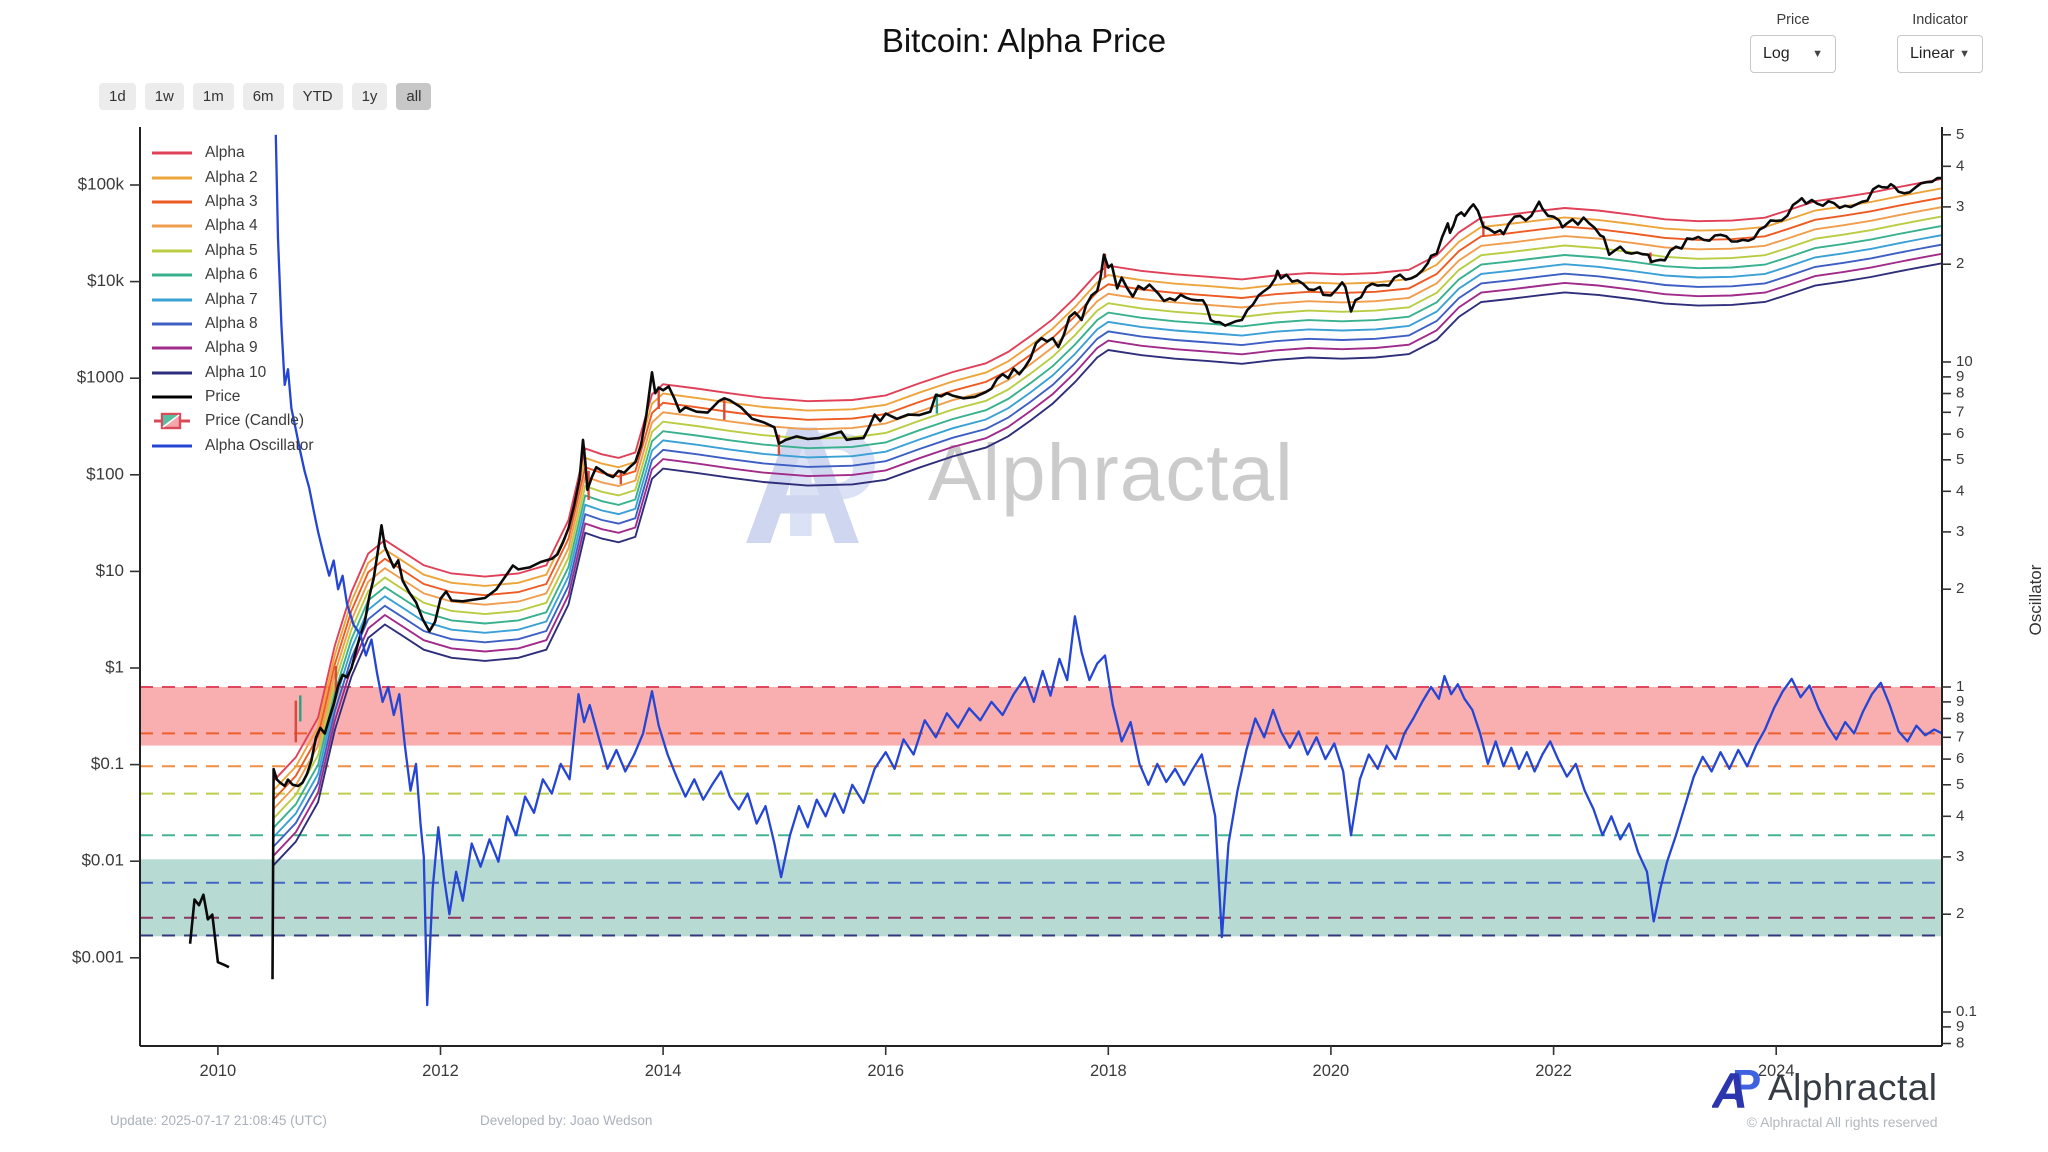 The width and height of the screenshot is (2048, 1152). Describe the element at coordinates (885, 1071) in the screenshot. I see `year-tick-label: 2016` at that location.